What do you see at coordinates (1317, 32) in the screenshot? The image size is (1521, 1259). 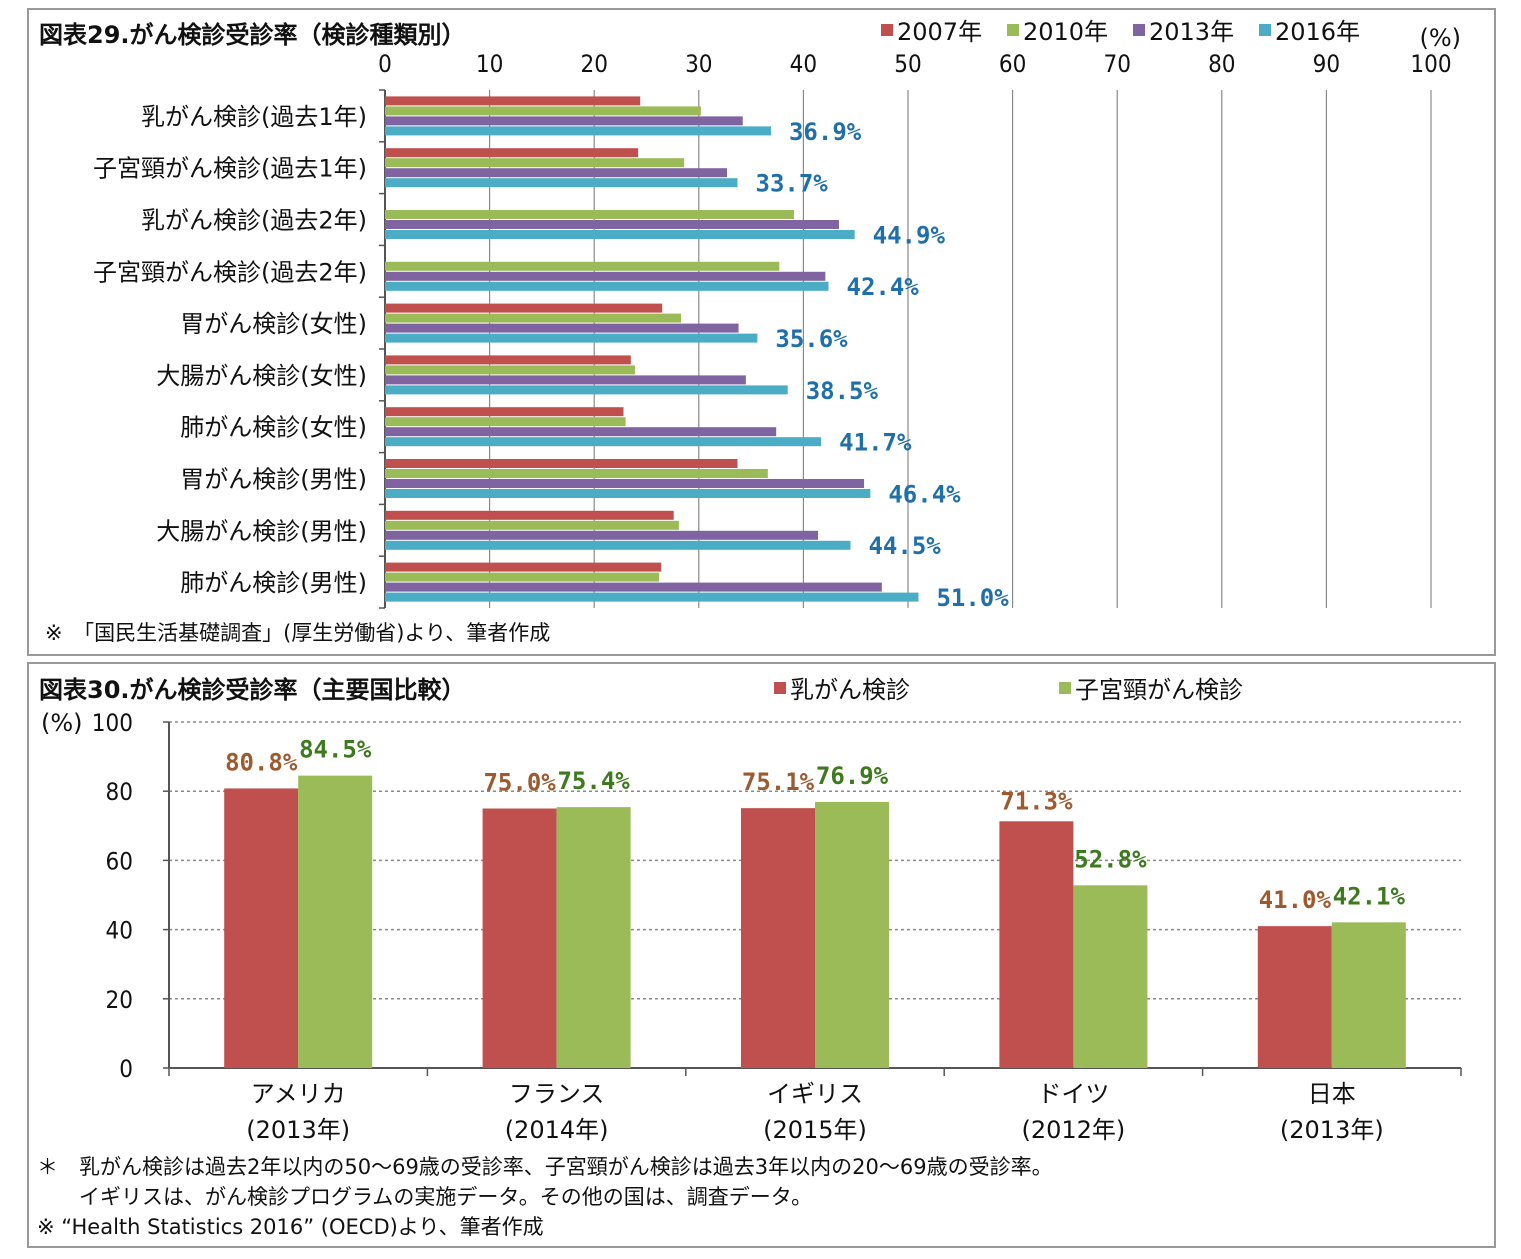 I see `legend-label: 2016年` at bounding box center [1317, 32].